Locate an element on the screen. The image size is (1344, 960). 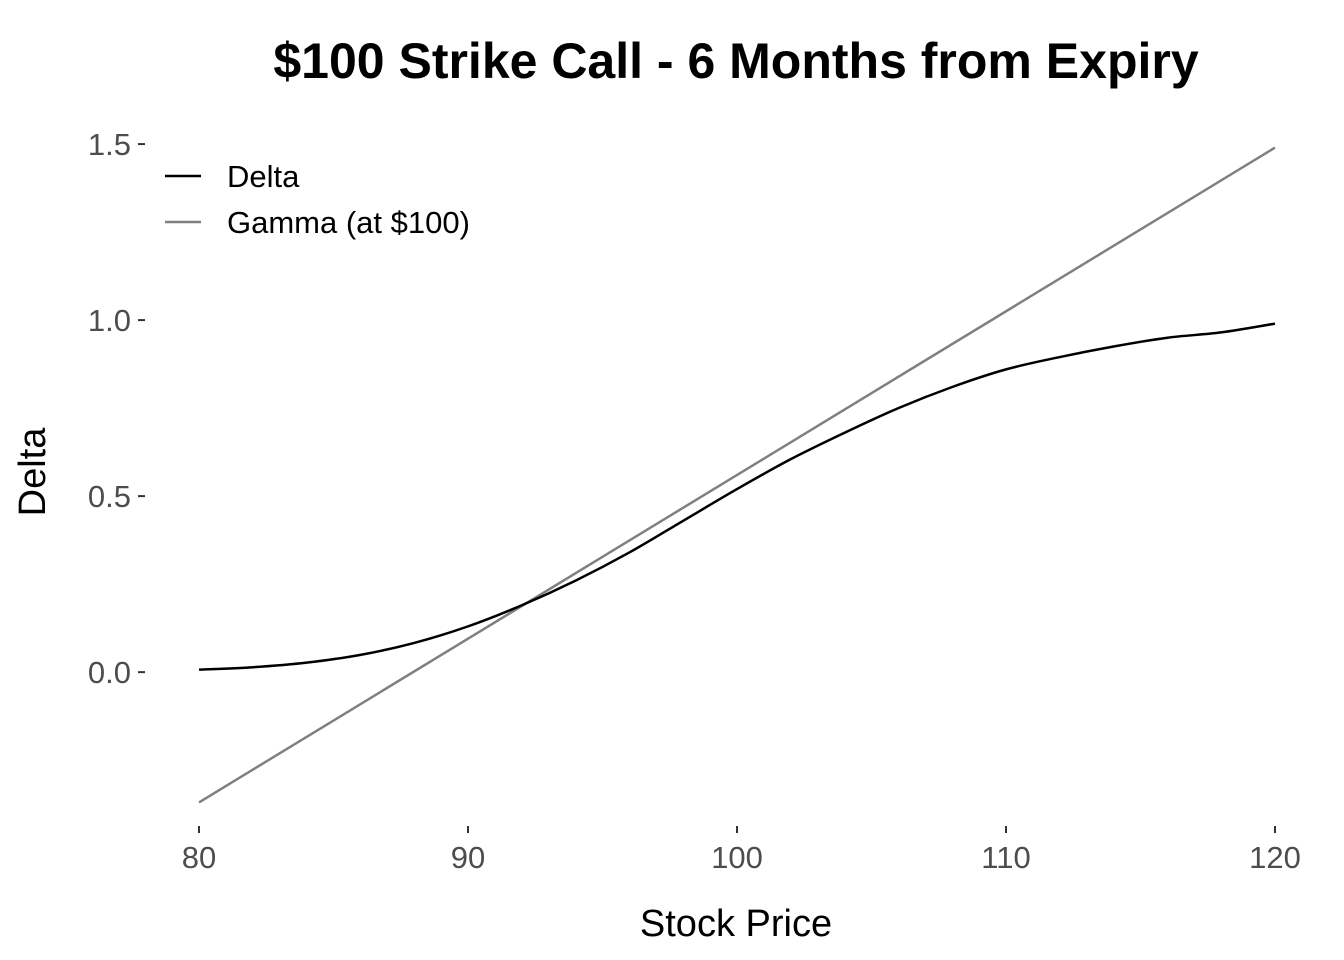
y-tick-label: 0.5 is located at coordinates (109, 496).